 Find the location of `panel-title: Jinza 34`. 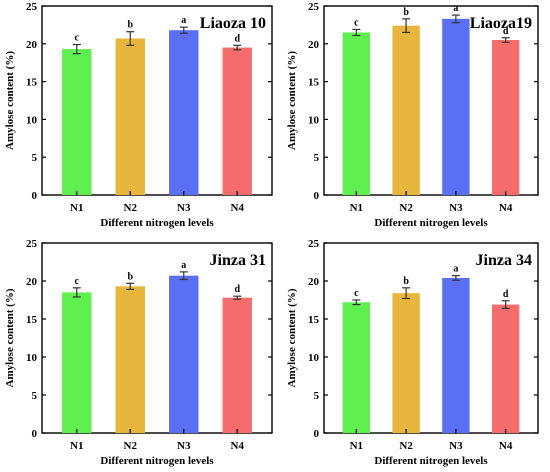

panel-title: Jinza 34 is located at coordinates (504, 260).